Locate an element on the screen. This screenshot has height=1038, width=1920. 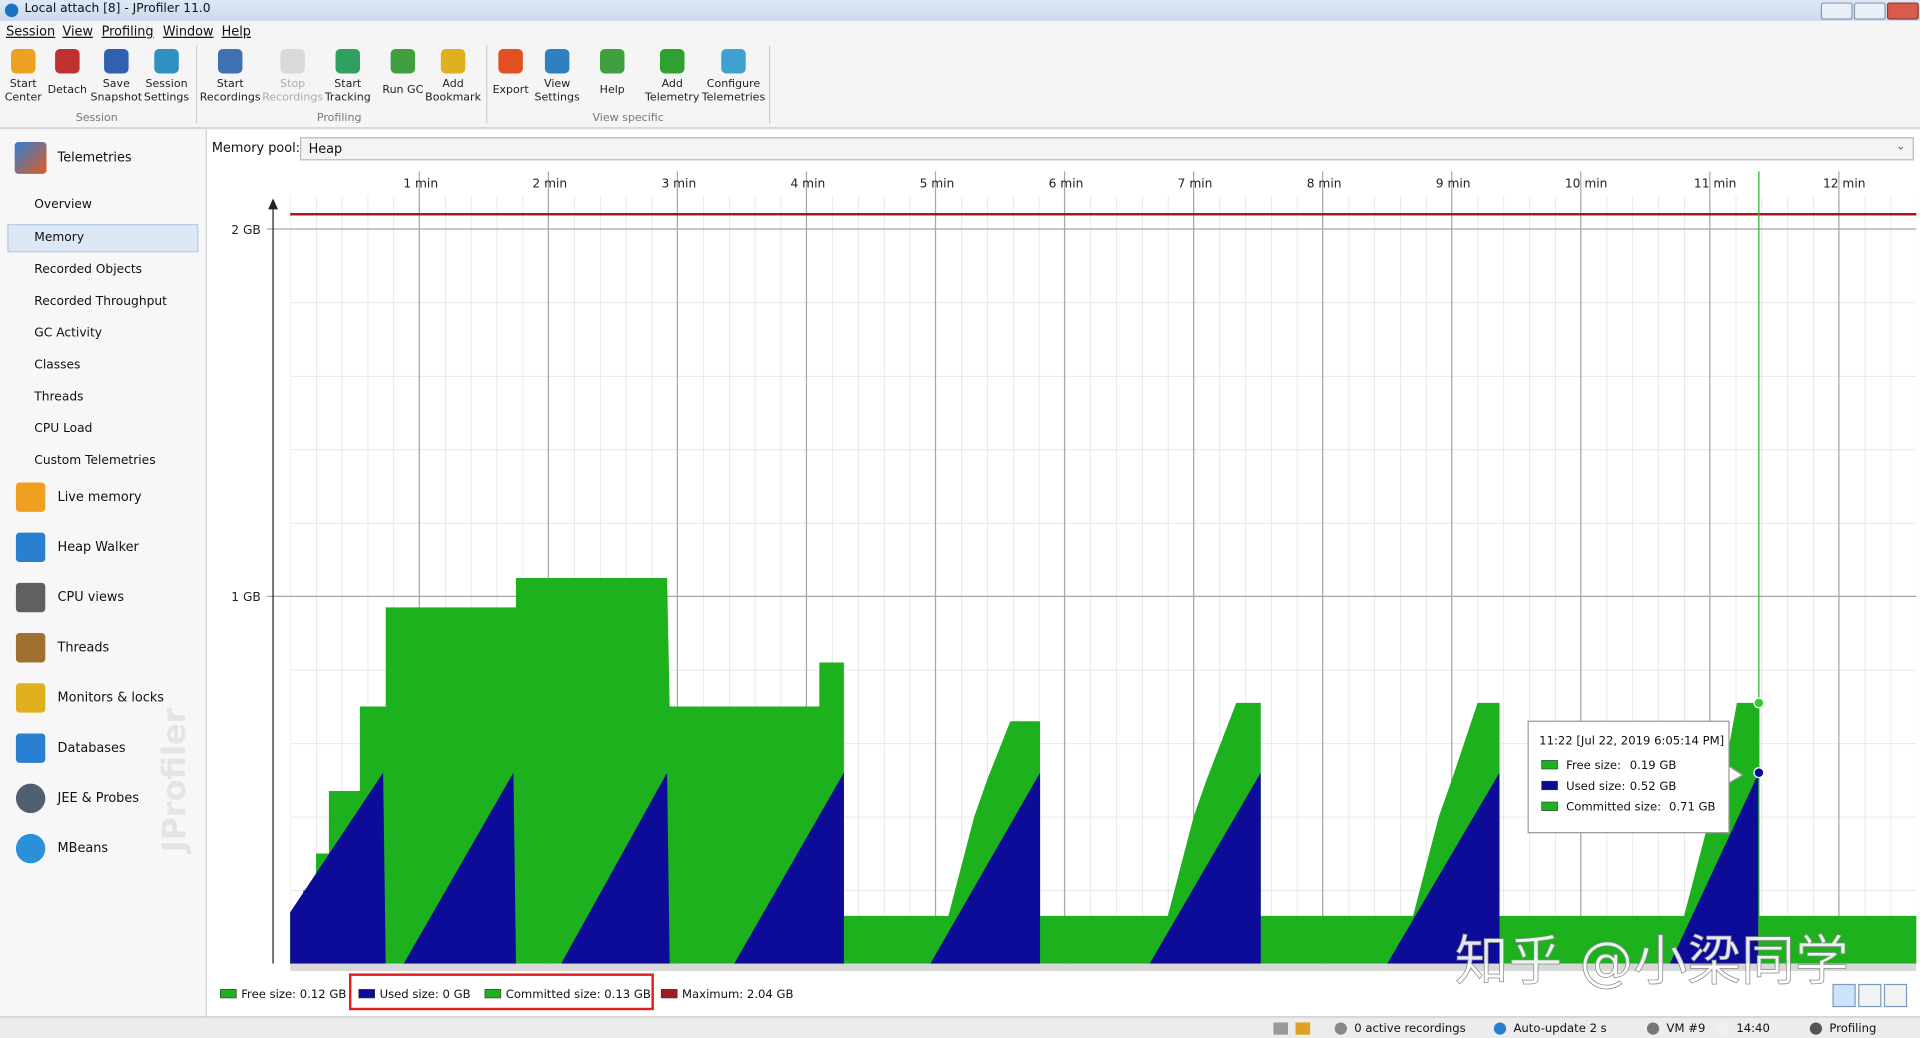
tooltip-swatch is located at coordinates (1549, 765).